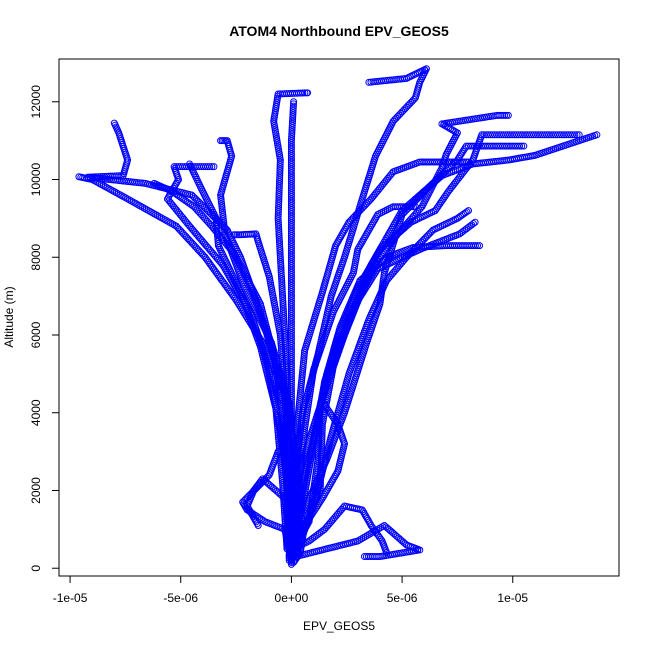 This screenshot has width=650, height=650. What do you see at coordinates (36, 179) in the screenshot?
I see `y-tick-label: 10000` at bounding box center [36, 179].